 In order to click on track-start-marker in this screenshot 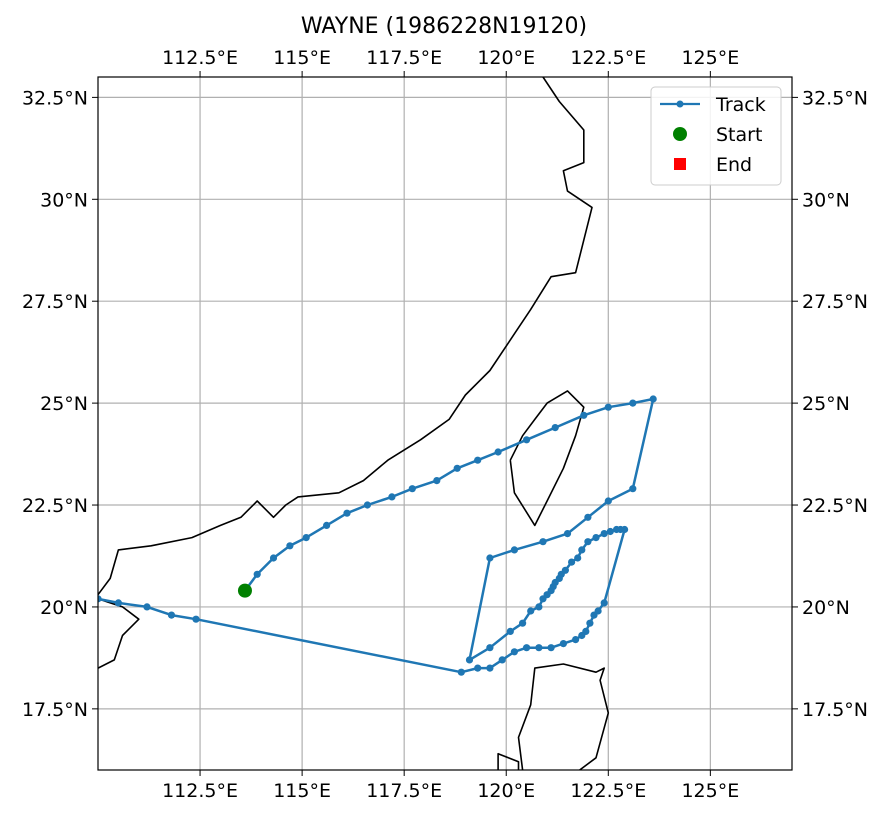, I will do `click(244, 590)`.